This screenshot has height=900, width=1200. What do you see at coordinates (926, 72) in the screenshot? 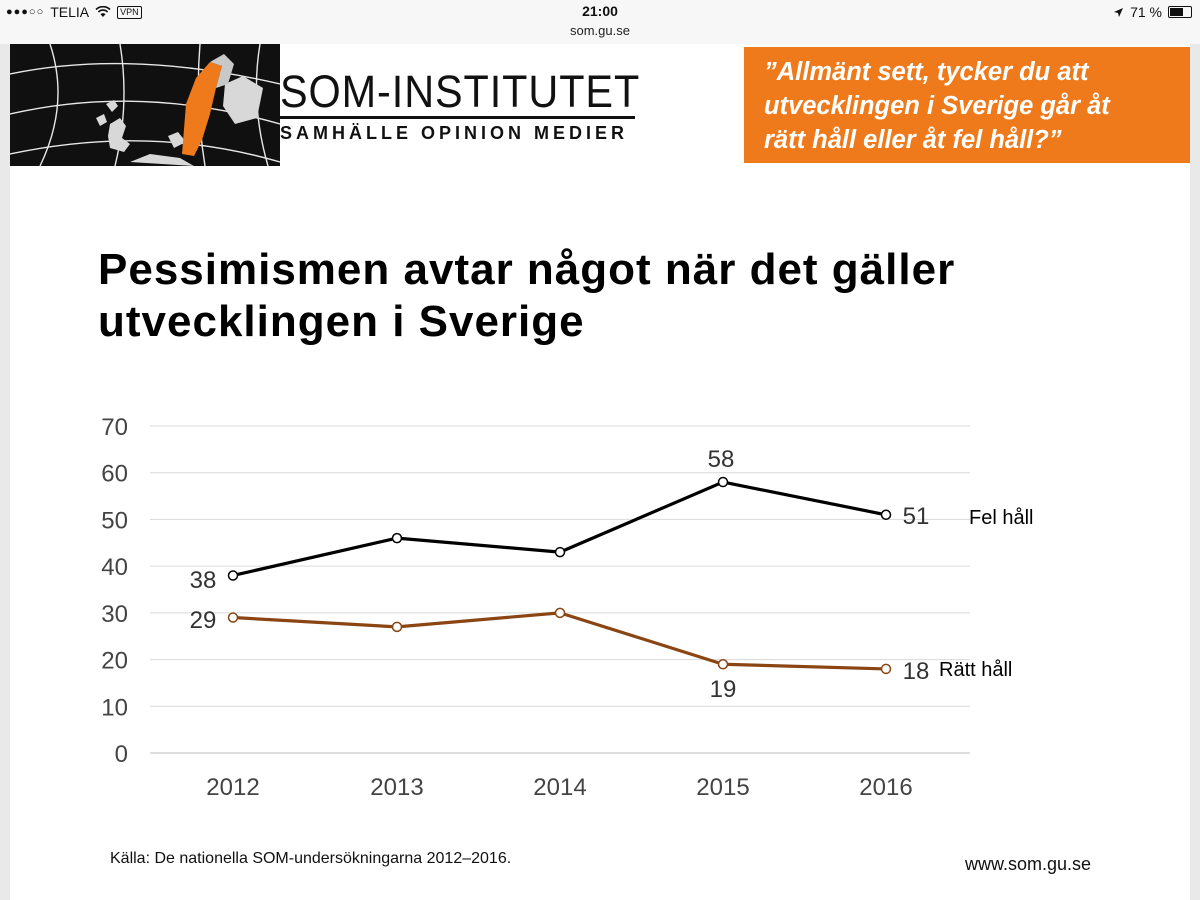
I see `question-line: ”Allmänt sett, tycker du att` at bounding box center [926, 72].